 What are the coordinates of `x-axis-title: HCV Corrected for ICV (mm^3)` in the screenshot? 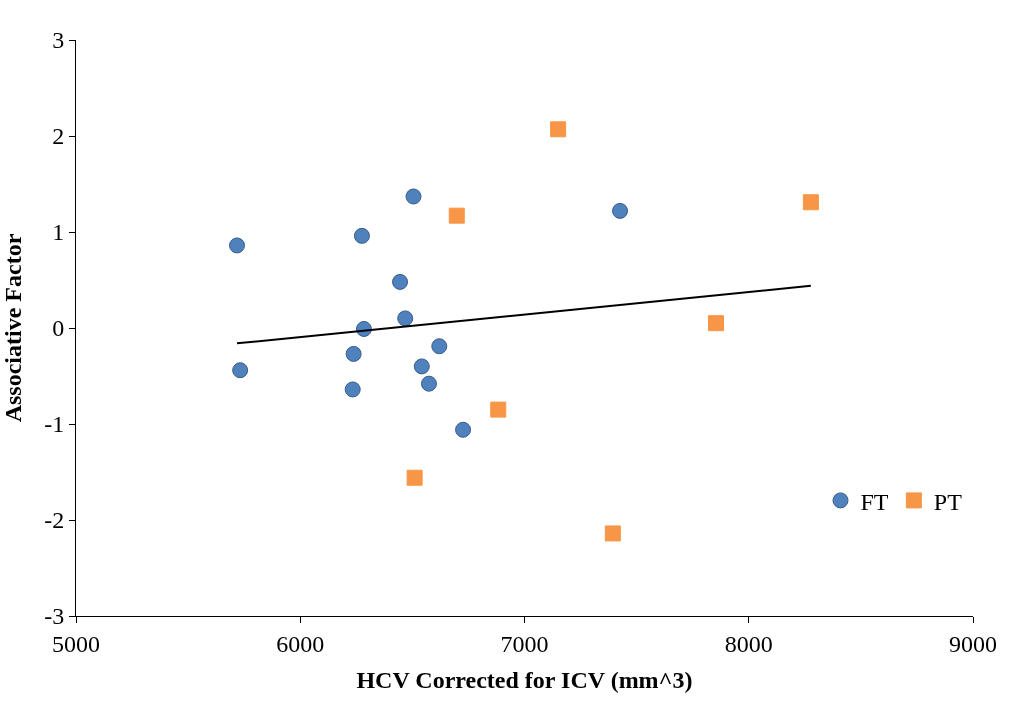 It's located at (524, 680).